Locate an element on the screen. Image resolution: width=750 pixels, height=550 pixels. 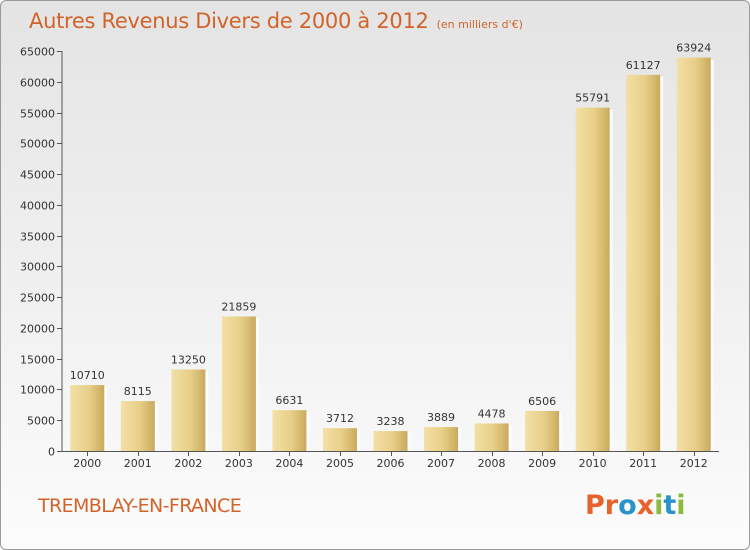
x-tick-label: 2011 is located at coordinates (643, 463).